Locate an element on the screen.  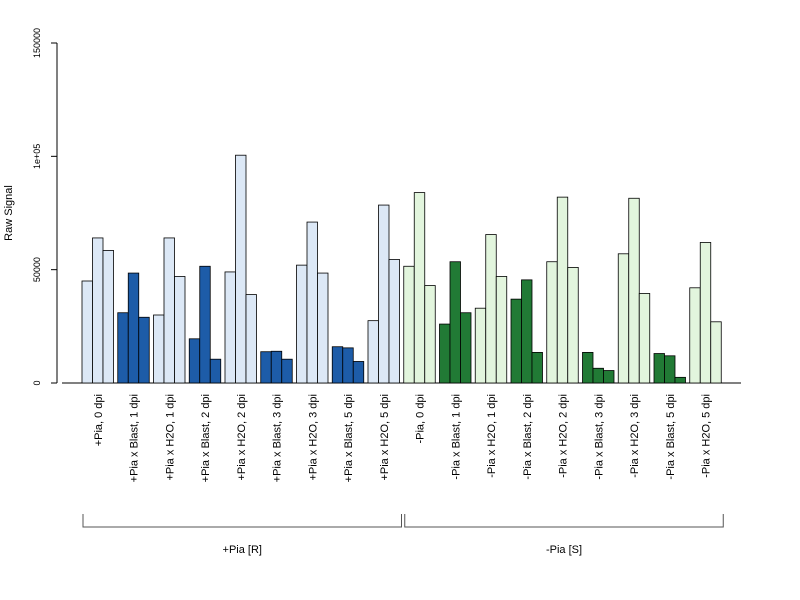
y-axis: 0 50000 1e+05 150000 is located at coordinates (45, 207).